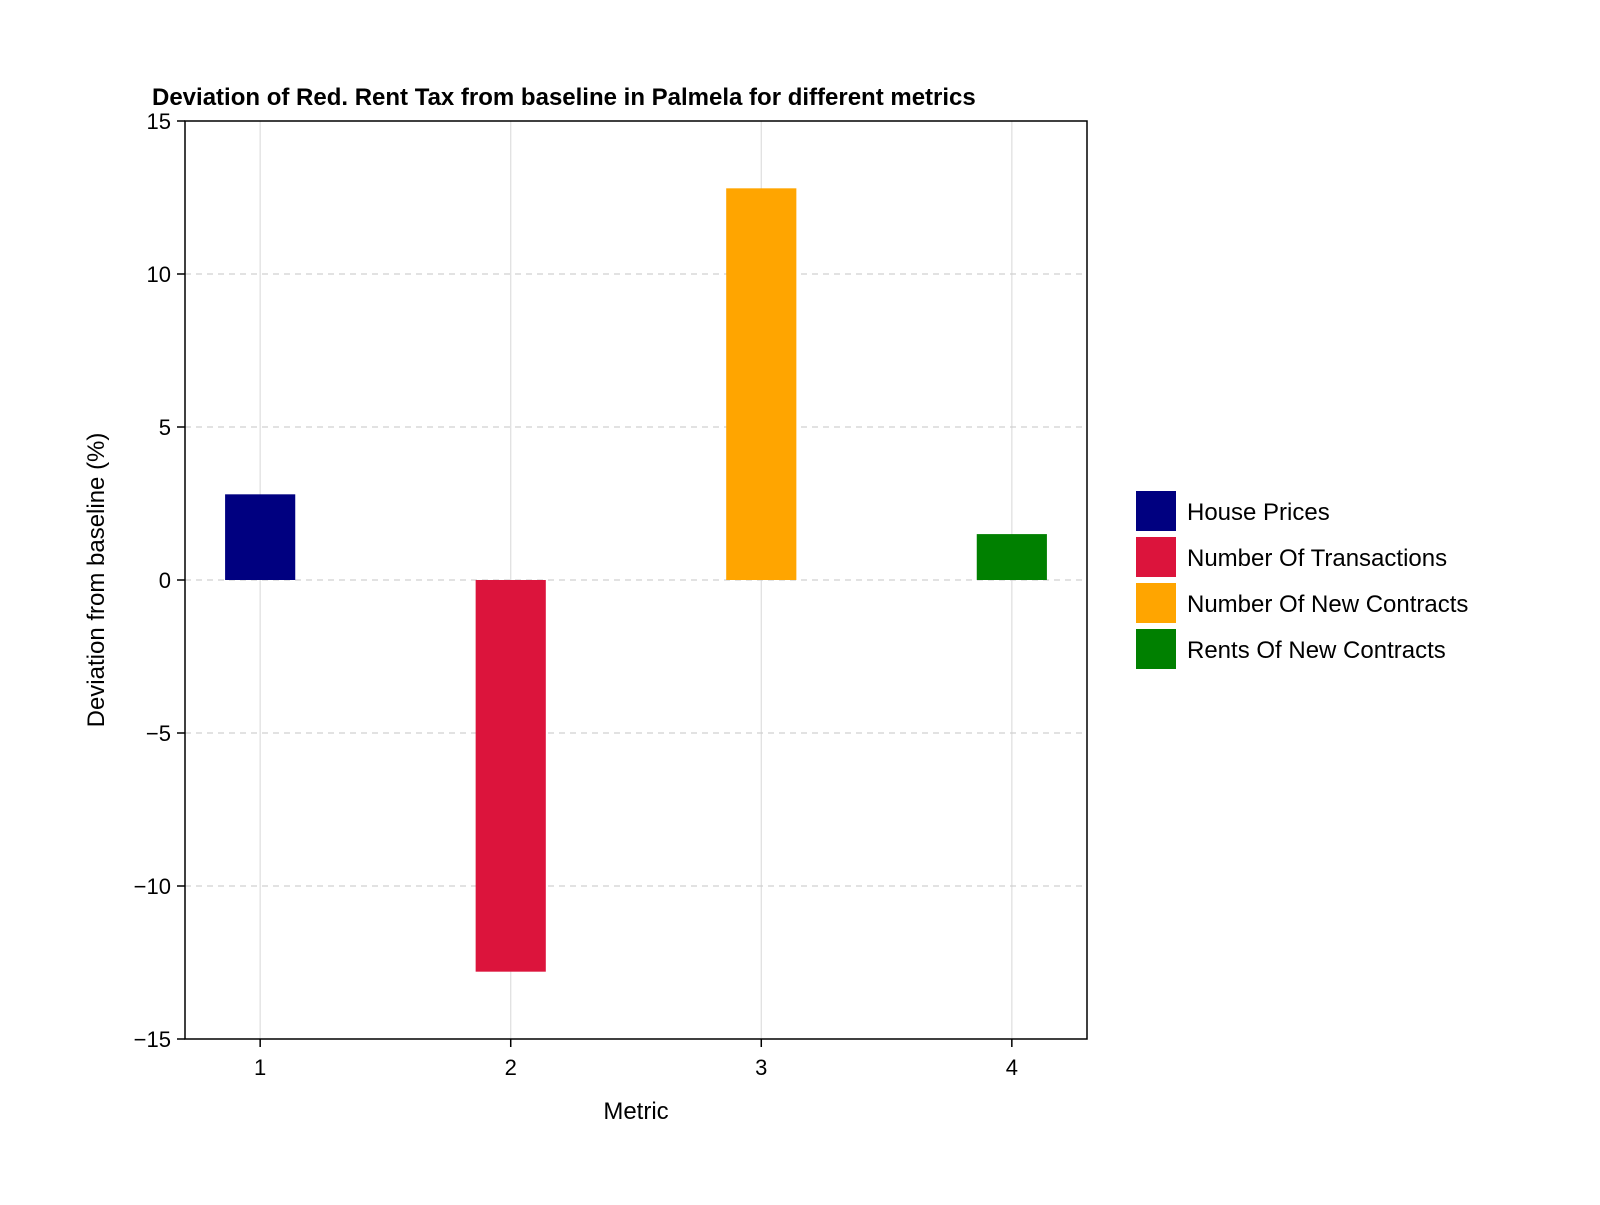 The height and width of the screenshot is (1205, 1600). I want to click on y-tick-label: 10, so click(159, 274).